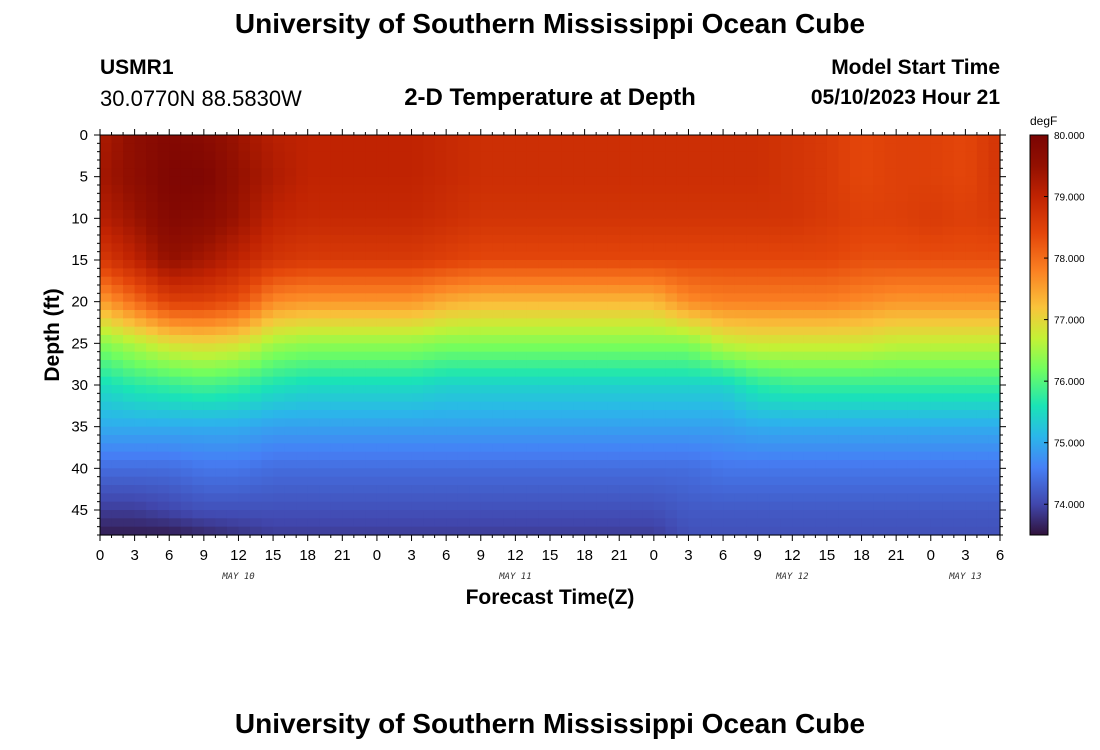 This screenshot has width=1100, height=750. I want to click on y-tick-label: 45, so click(79, 510).